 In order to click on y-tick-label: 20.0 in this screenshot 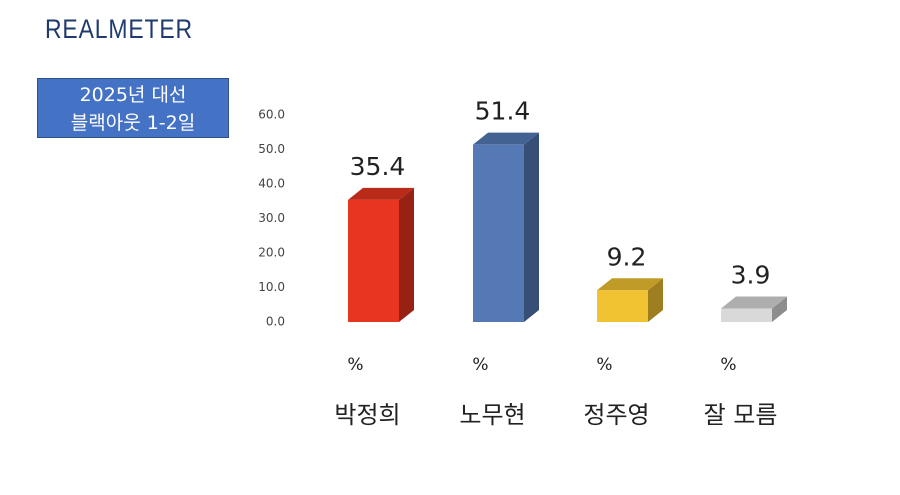, I will do `click(271, 253)`.